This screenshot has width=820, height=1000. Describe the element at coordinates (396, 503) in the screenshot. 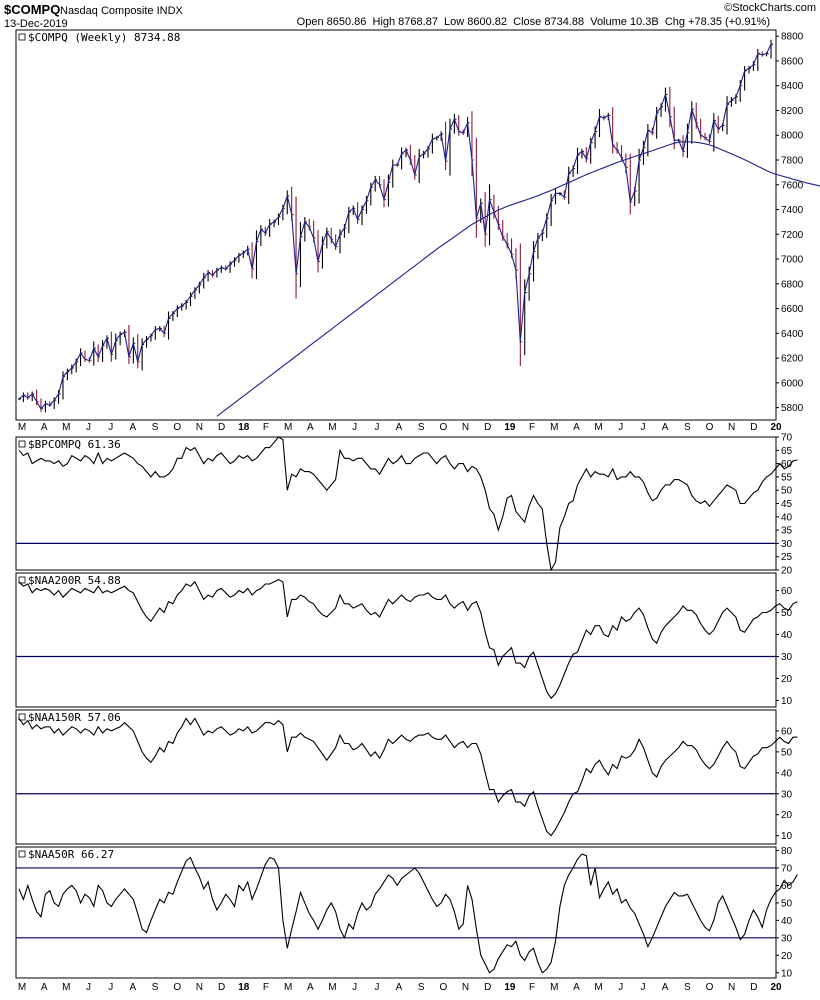

I see `bpcompq-frame` at that location.